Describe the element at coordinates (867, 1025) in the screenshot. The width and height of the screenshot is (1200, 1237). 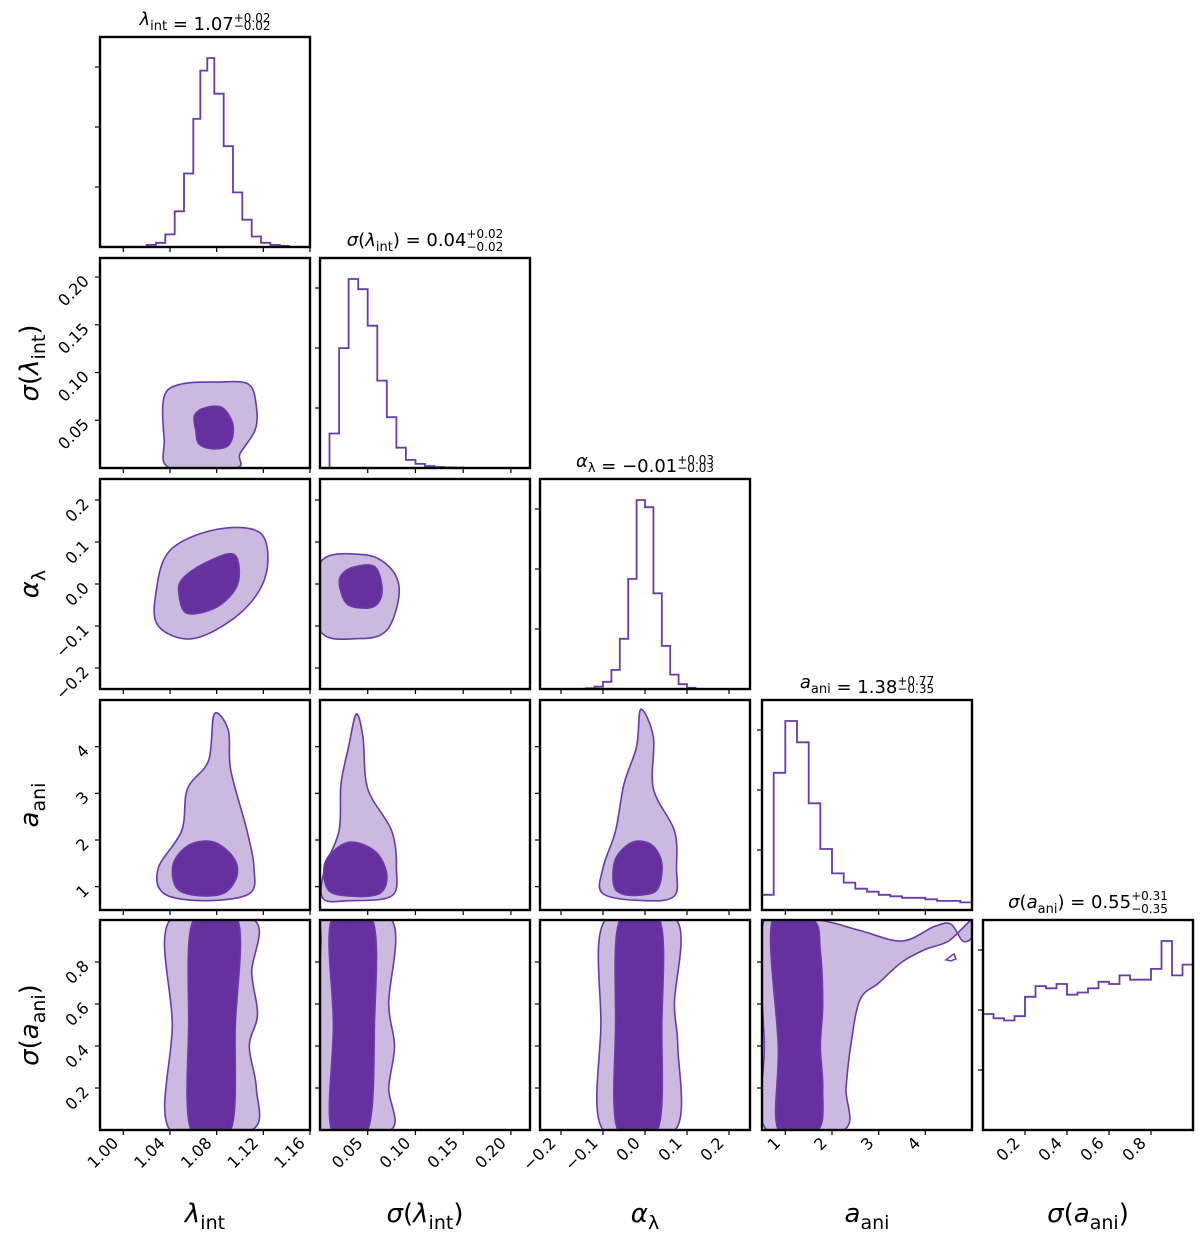
I see `contour-panel-a_ani-vs-sigma_a_ani` at that location.